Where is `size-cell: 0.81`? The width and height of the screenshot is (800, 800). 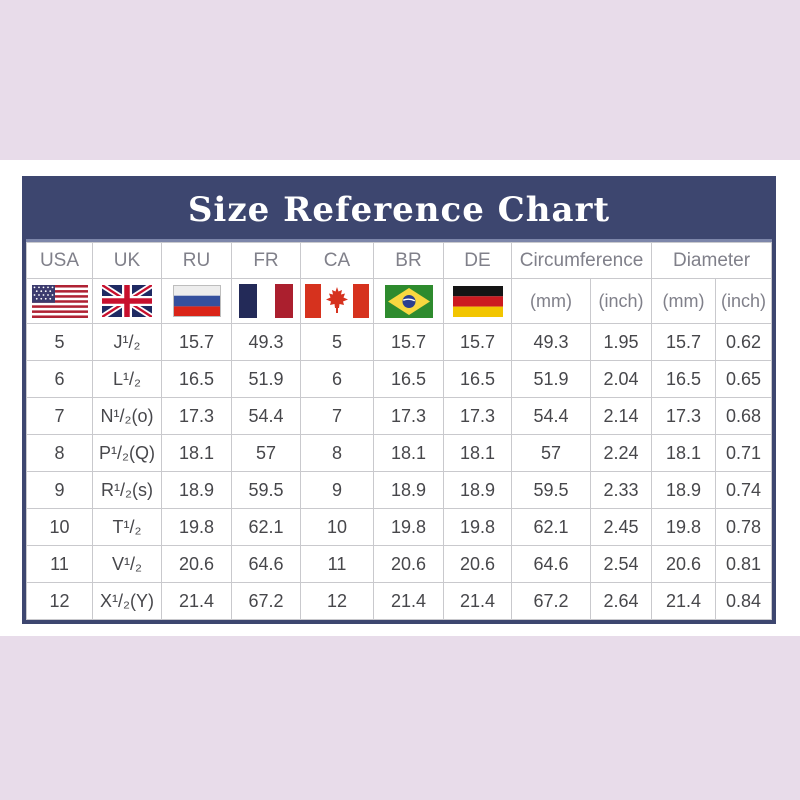 size-cell: 0.81 is located at coordinates (744, 564).